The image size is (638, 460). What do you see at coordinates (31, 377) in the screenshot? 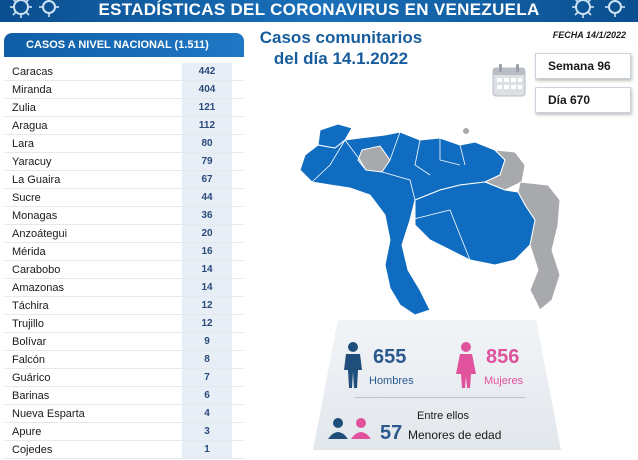
I see `state-name: Guárico` at bounding box center [31, 377].